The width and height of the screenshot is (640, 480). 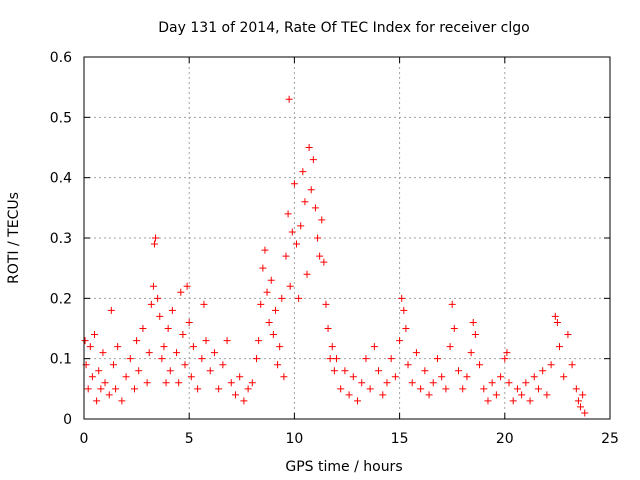 I want to click on y-tick-label: 0.5, so click(x=61, y=118).